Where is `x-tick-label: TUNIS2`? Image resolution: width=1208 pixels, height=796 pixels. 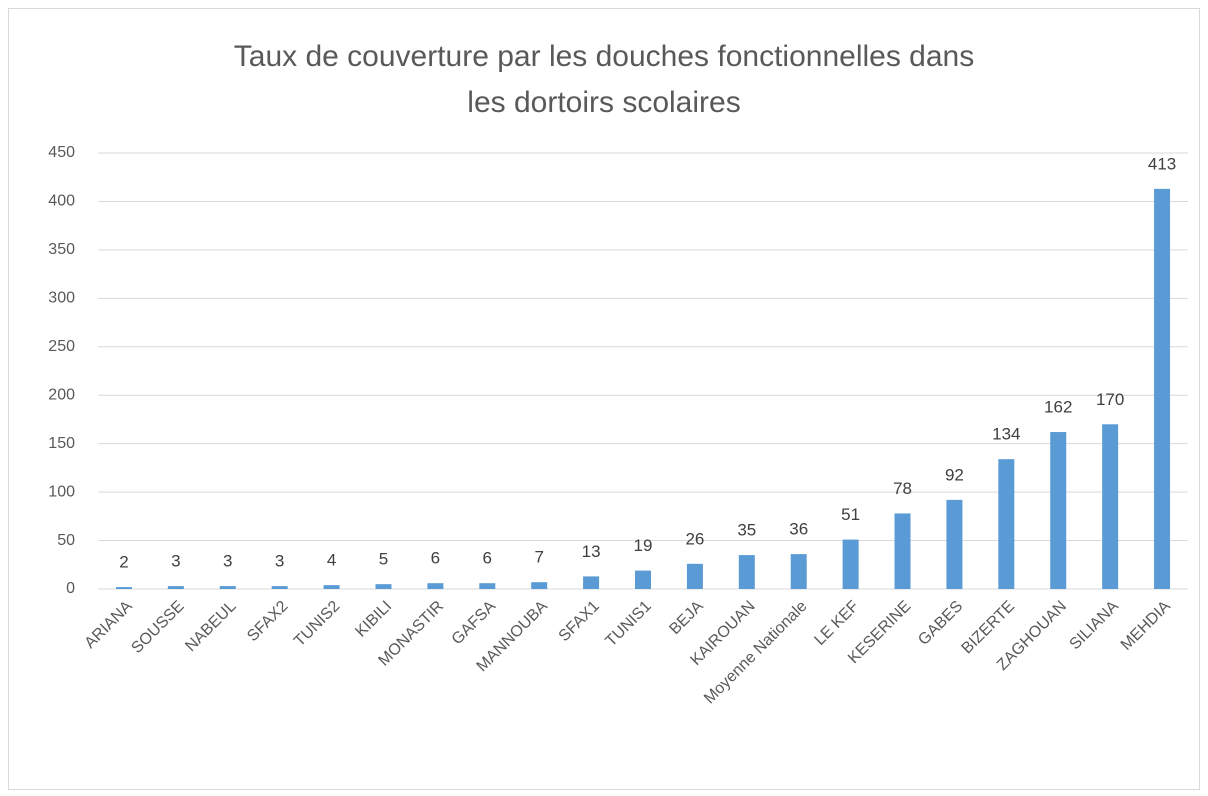
x-tick-label: TUNIS2 is located at coordinates (317, 624).